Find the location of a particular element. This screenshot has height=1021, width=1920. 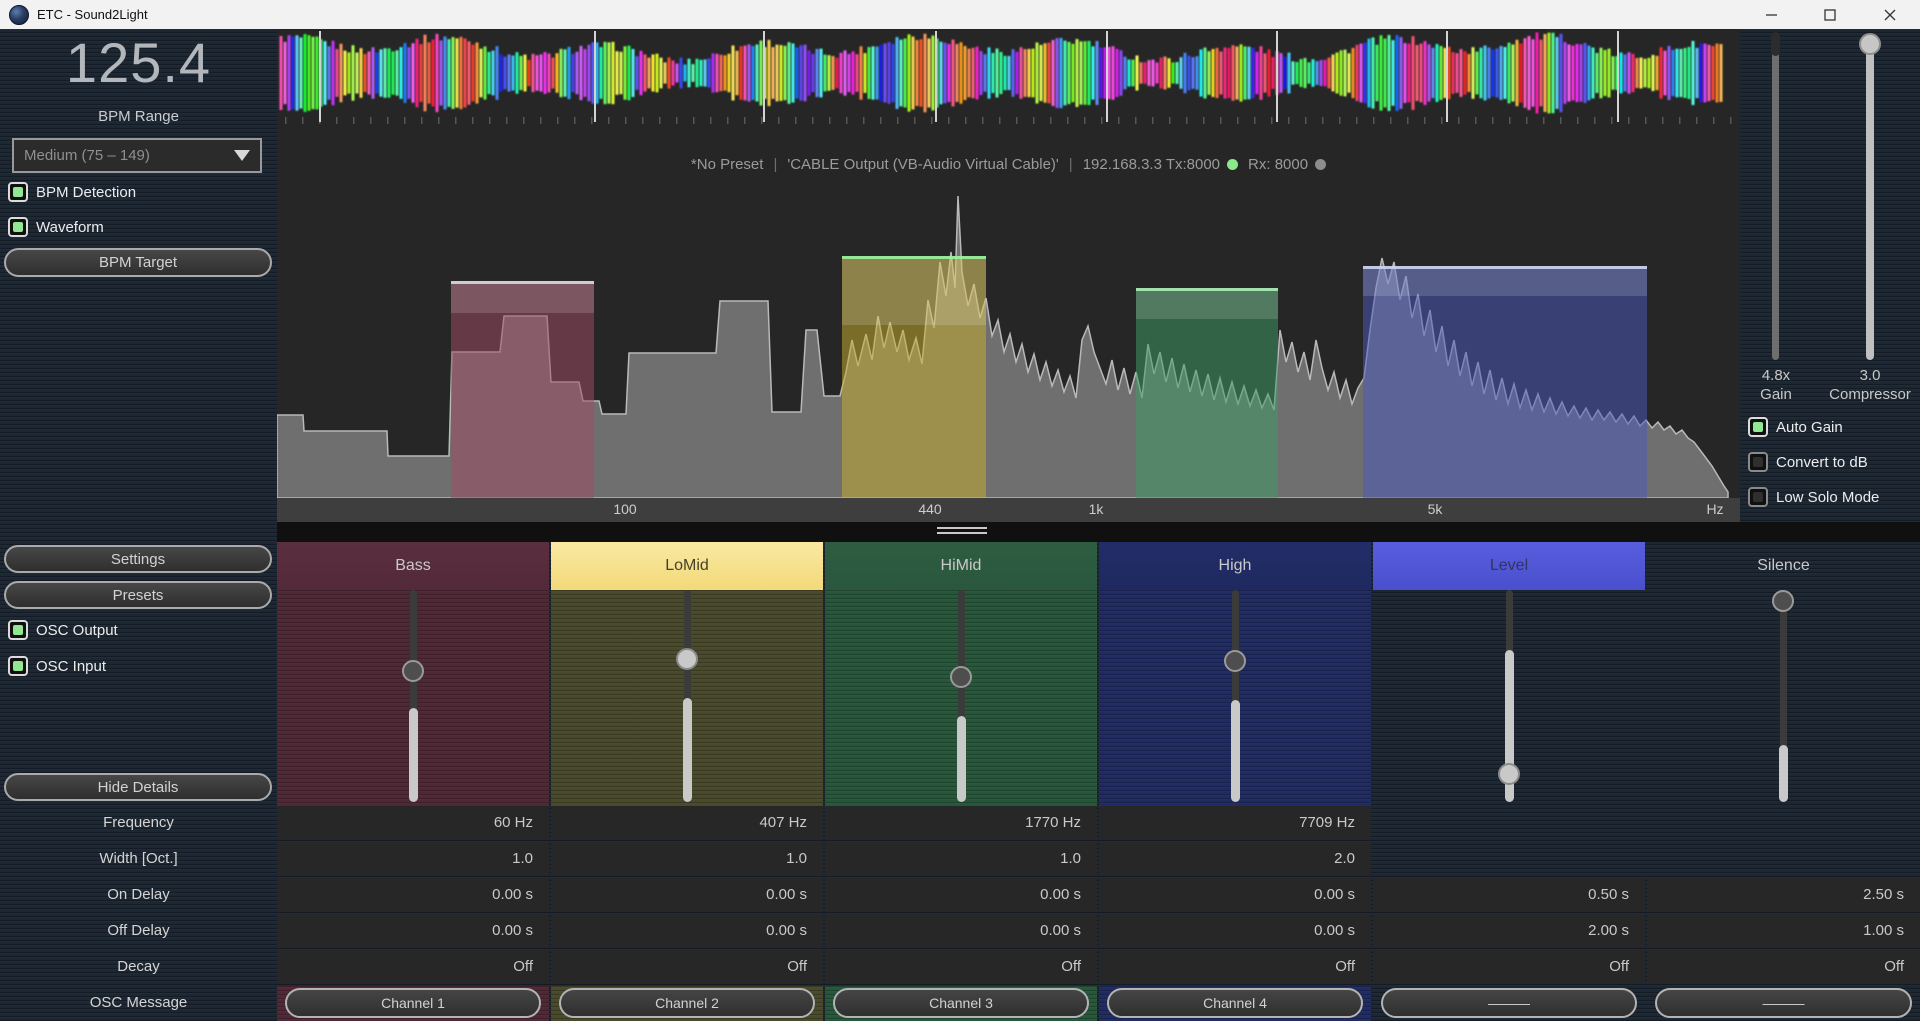

cell-decay-bass: Off is located at coordinates (413, 967).